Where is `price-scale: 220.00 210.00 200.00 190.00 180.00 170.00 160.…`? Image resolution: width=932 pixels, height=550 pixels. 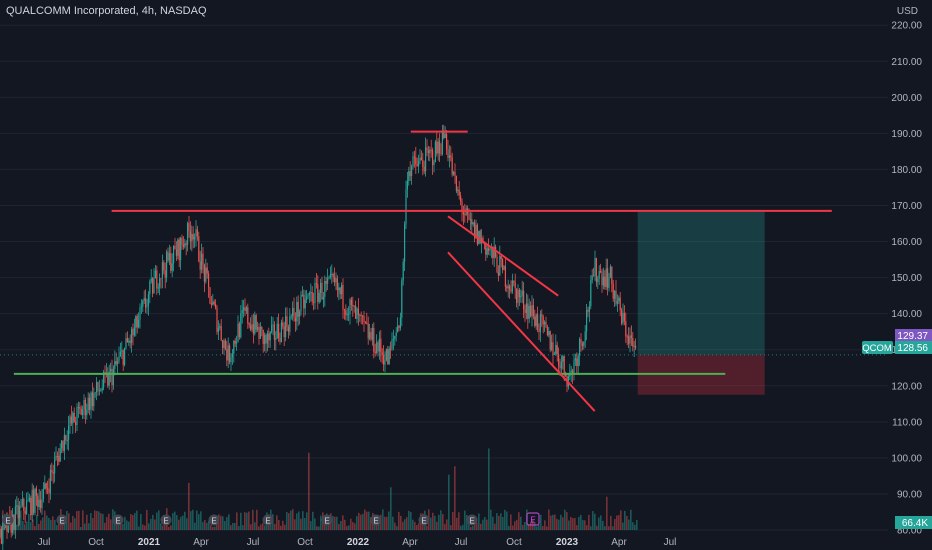
price-scale: 220.00 210.00 200.00 190.00 180.00 170.00 160.… is located at coordinates (906, 279).